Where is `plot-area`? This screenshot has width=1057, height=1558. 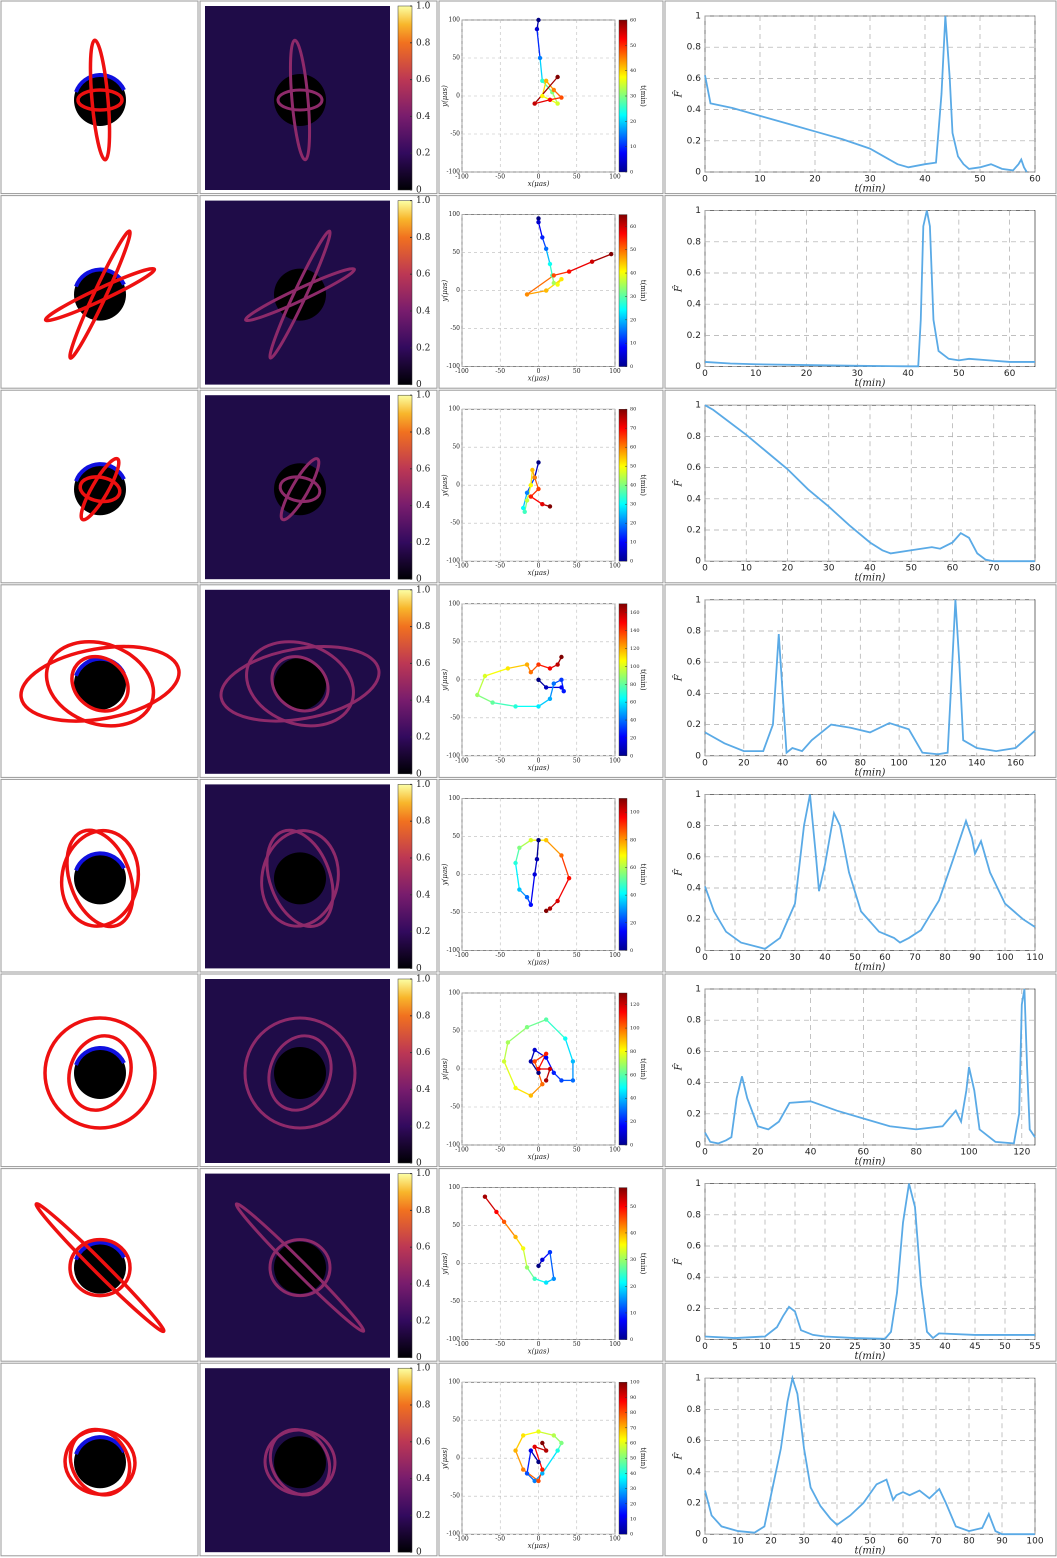
plot-area is located at coordinates (870, 1067).